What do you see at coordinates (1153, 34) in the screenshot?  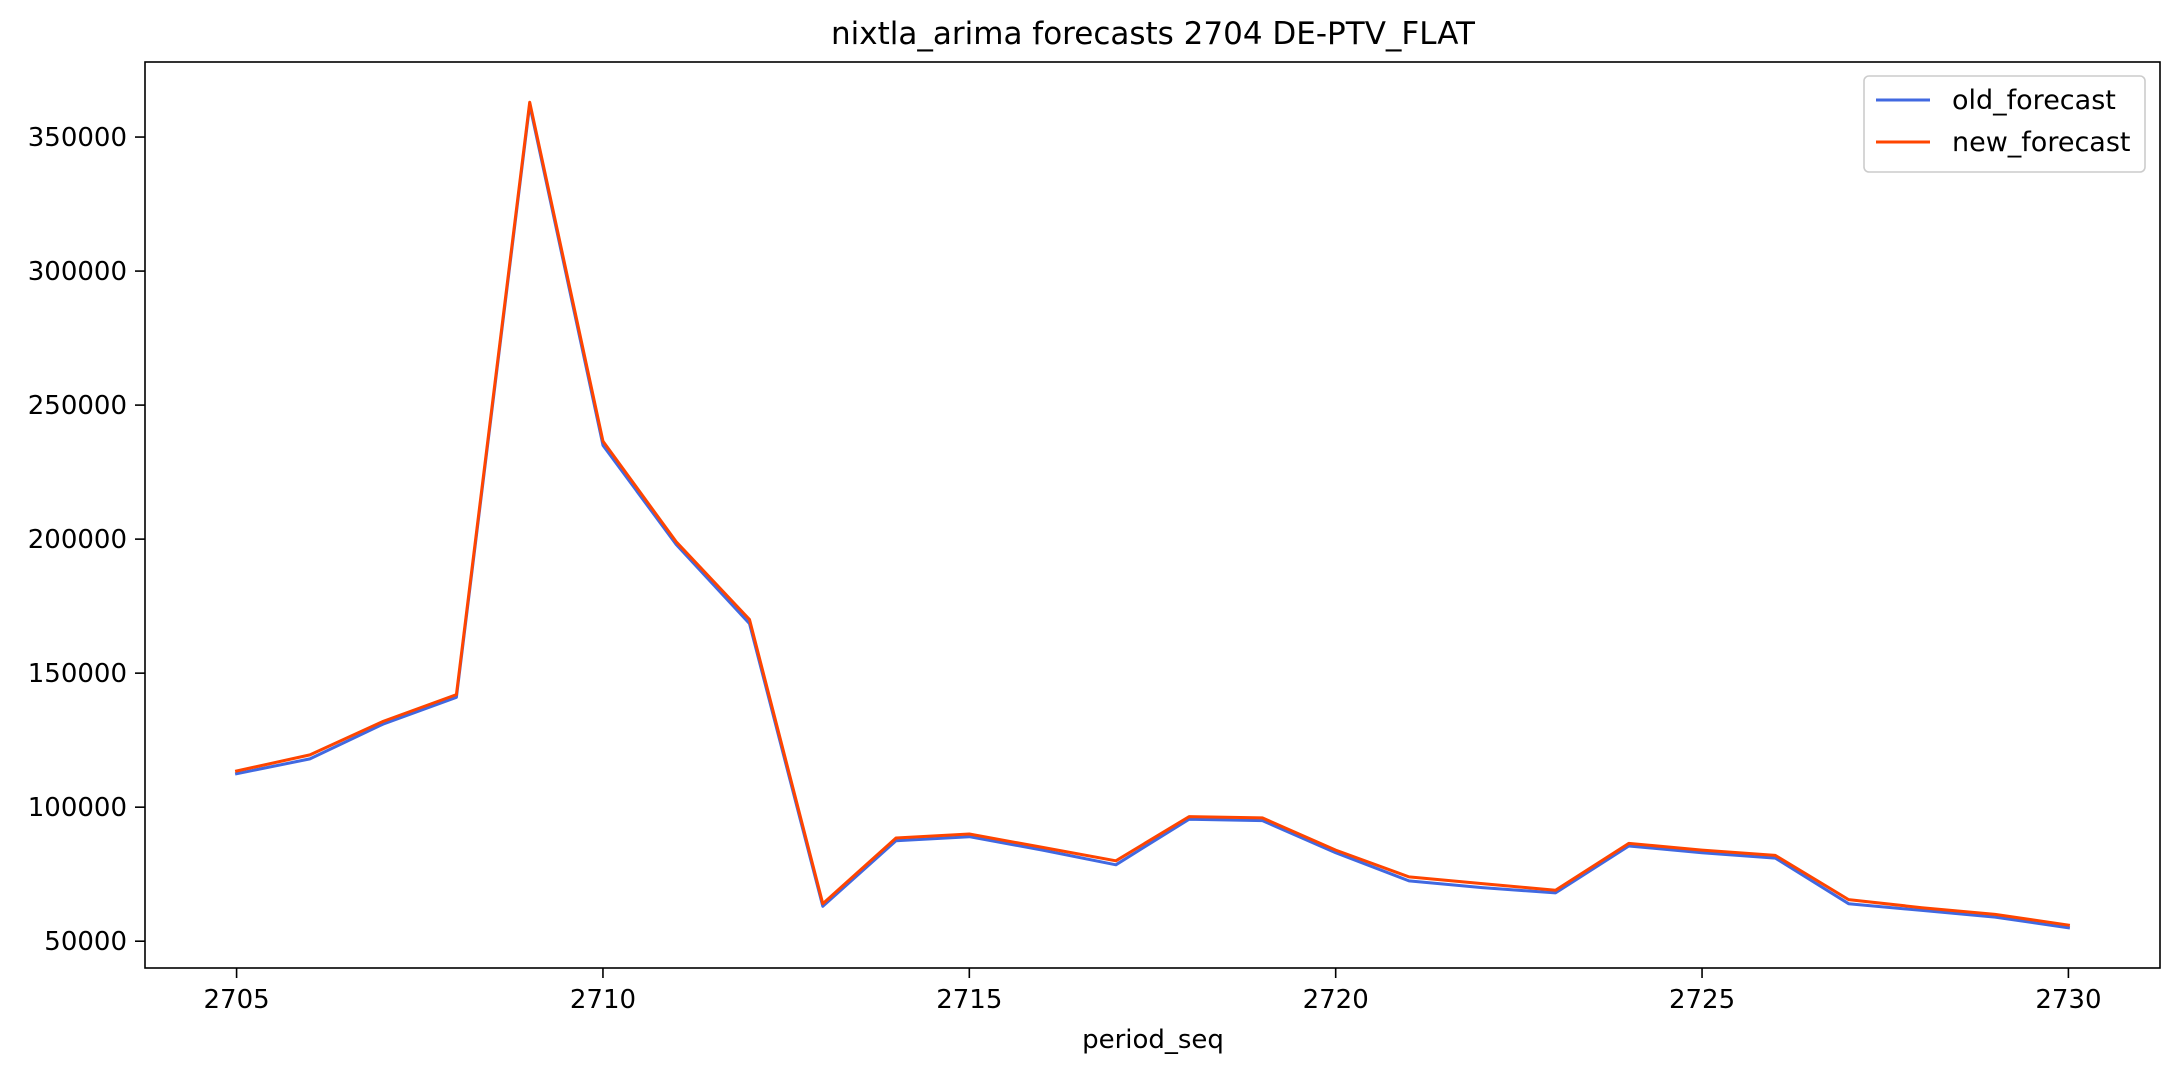 I see `chart-title: nixtla_arima forecasts 2704 DE-PTV_FLAT` at bounding box center [1153, 34].